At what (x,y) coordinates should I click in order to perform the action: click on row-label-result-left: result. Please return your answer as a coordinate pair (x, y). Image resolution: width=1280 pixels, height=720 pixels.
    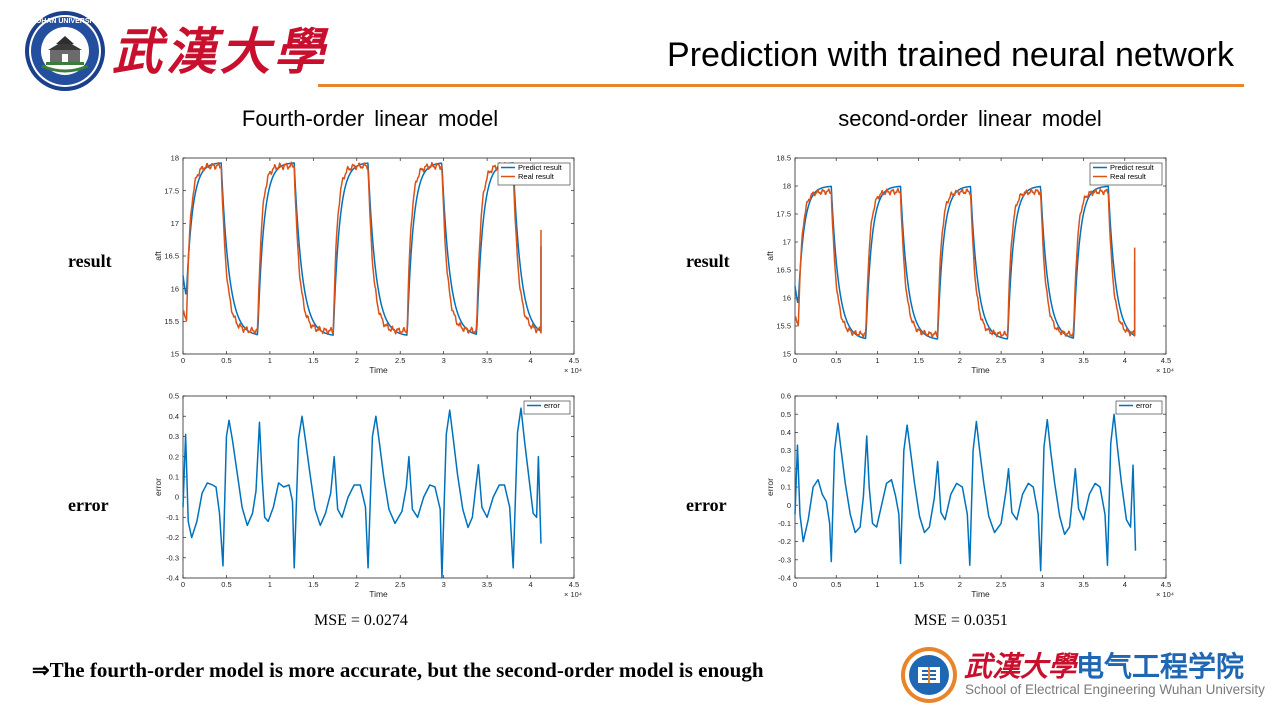
    Looking at the image, I should click on (90, 261).